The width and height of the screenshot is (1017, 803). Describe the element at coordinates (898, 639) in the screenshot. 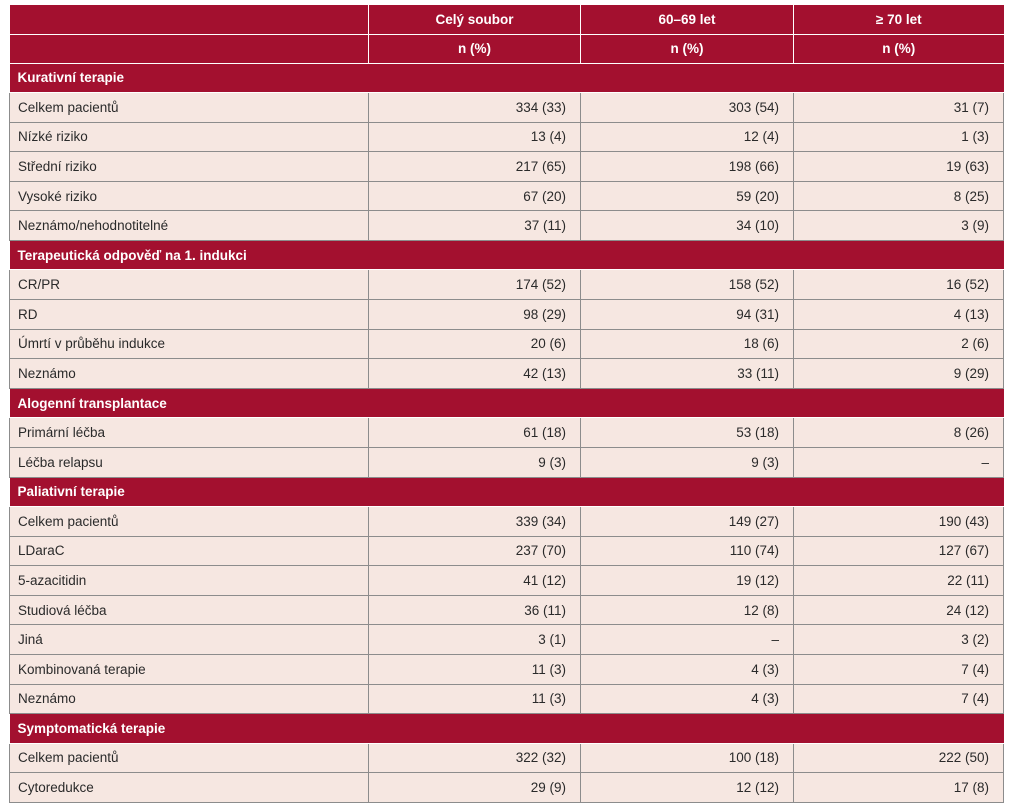

I see `age-70-plus-value: 3 (2)` at that location.